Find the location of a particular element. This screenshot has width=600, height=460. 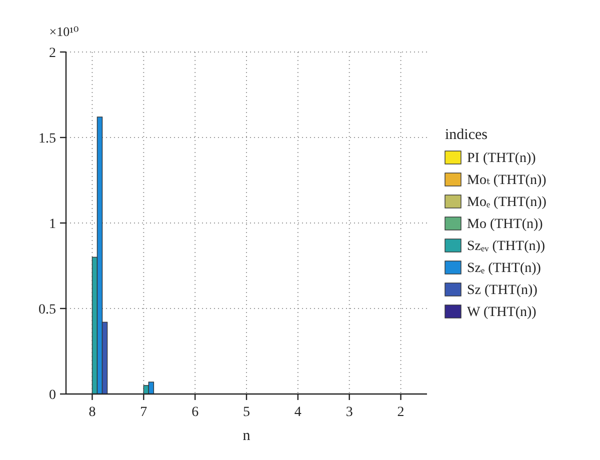

x-tick-label: 4 is located at coordinates (298, 412).